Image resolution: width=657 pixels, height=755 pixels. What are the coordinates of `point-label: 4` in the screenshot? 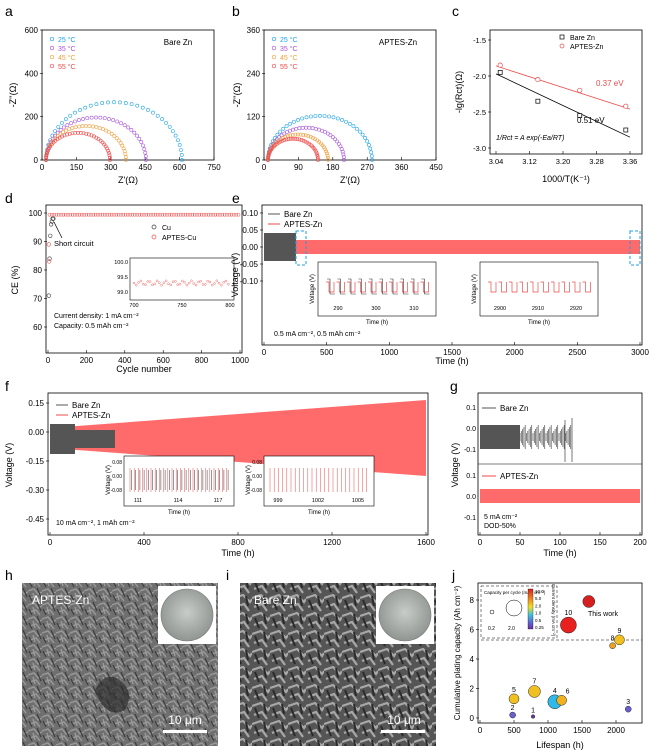 It's located at (555, 691).